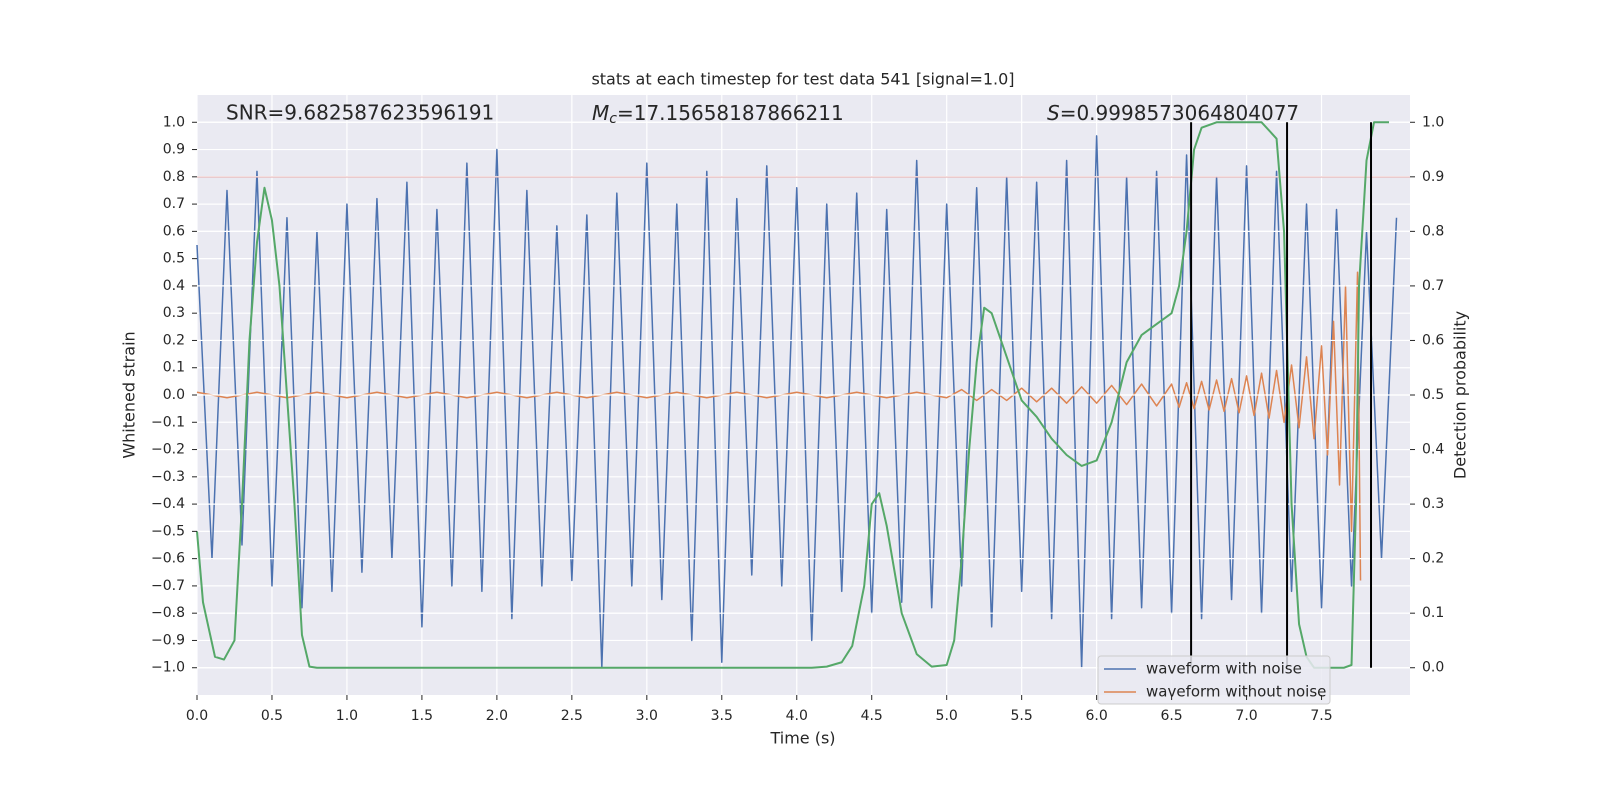 The image size is (1600, 800). Describe the element at coordinates (168, 640) in the screenshot. I see `y-tick-label: −0.9` at that location.